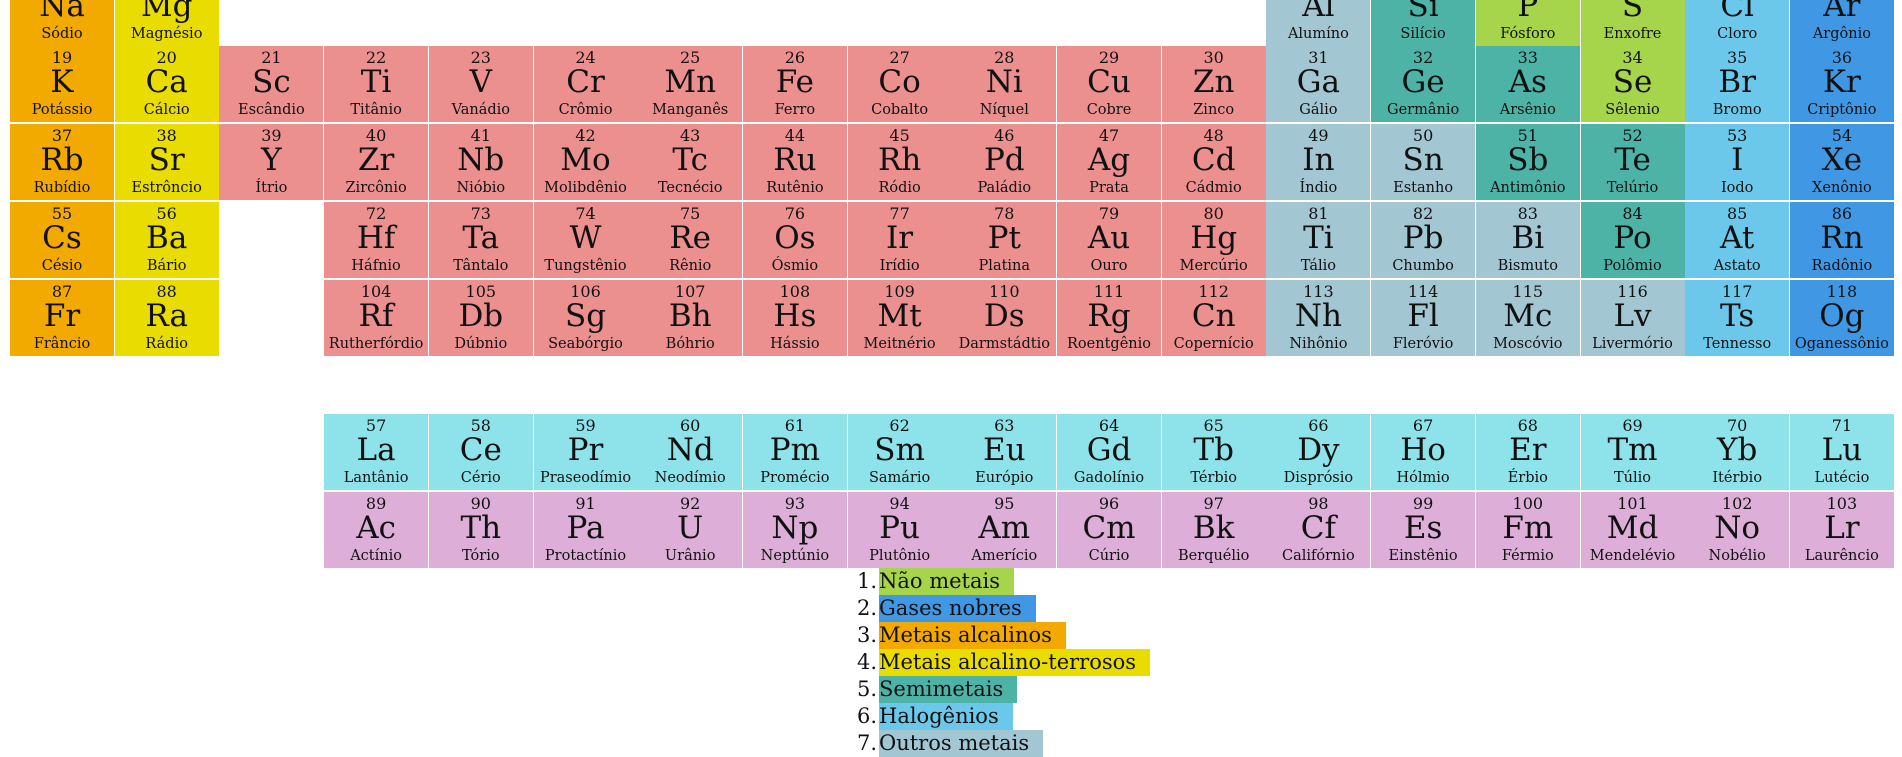  What do you see at coordinates (271, 57) in the screenshot?
I see `atomic-number: 21` at bounding box center [271, 57].